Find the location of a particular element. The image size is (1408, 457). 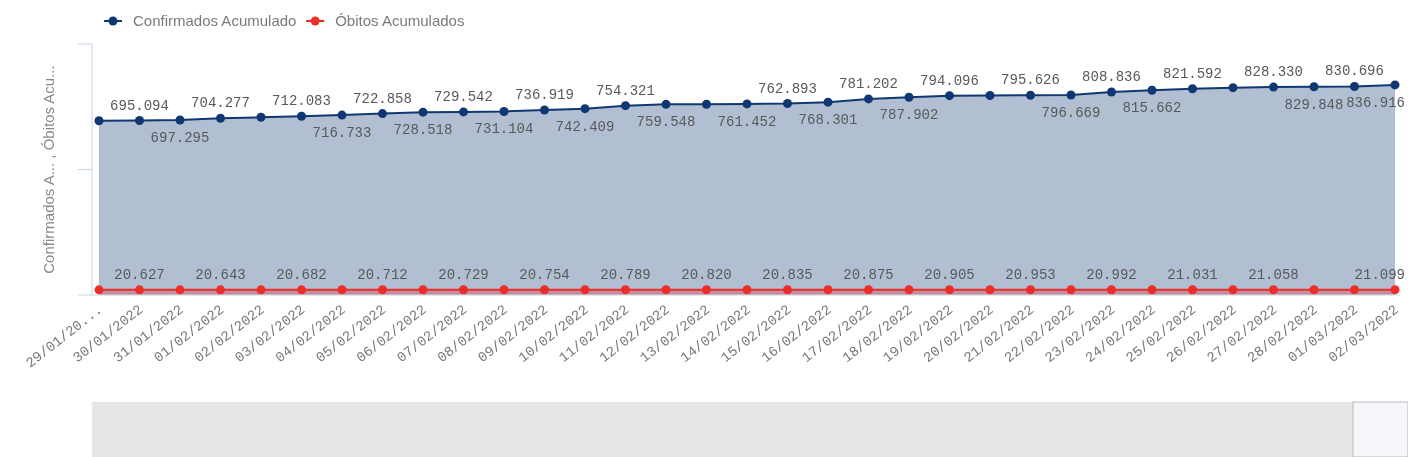

data-label: 20.820 is located at coordinates (706, 274).